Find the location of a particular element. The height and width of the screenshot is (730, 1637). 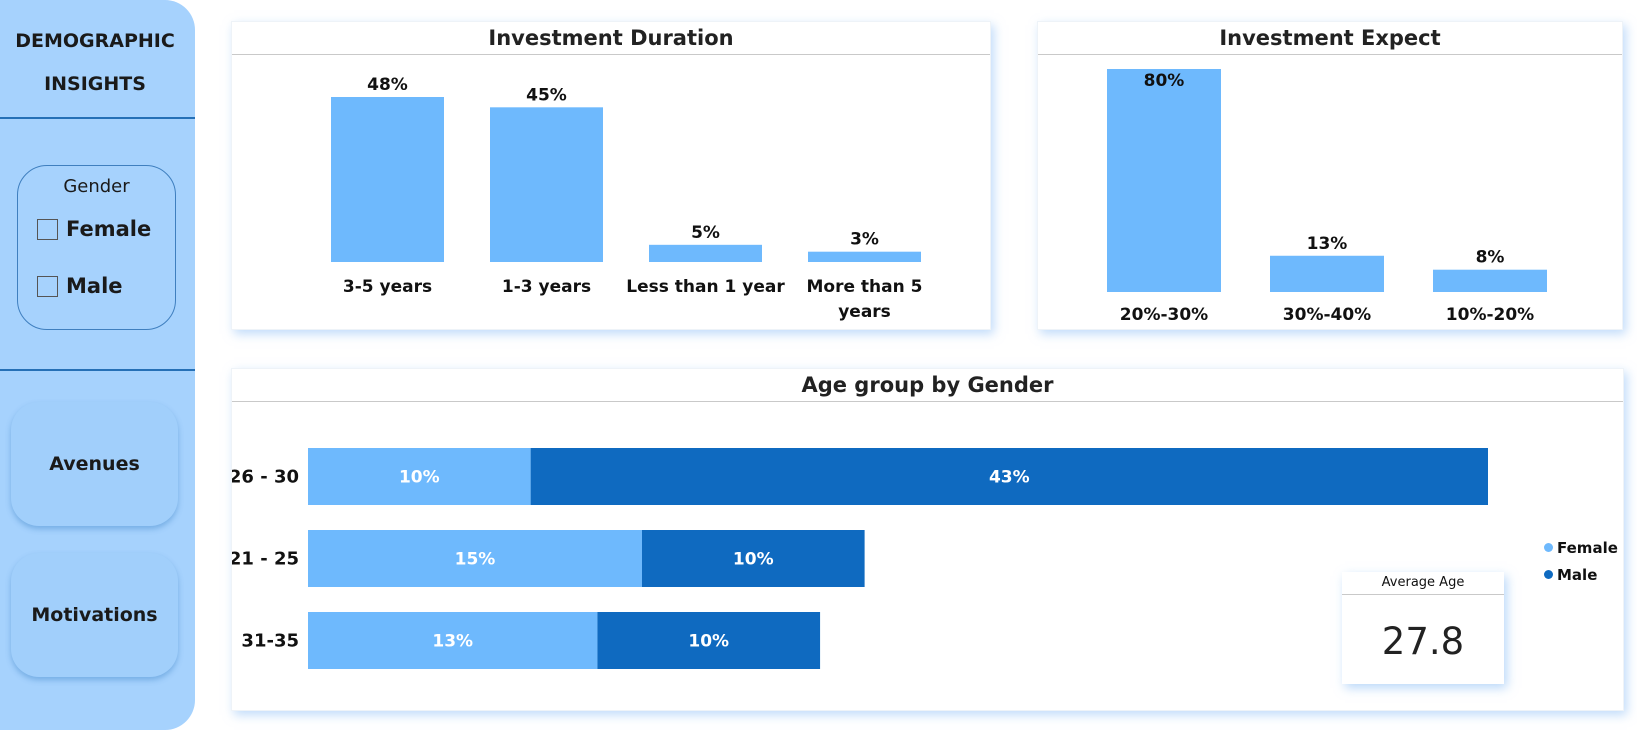

age-group-legend: Female Male is located at coordinates (1581, 561).